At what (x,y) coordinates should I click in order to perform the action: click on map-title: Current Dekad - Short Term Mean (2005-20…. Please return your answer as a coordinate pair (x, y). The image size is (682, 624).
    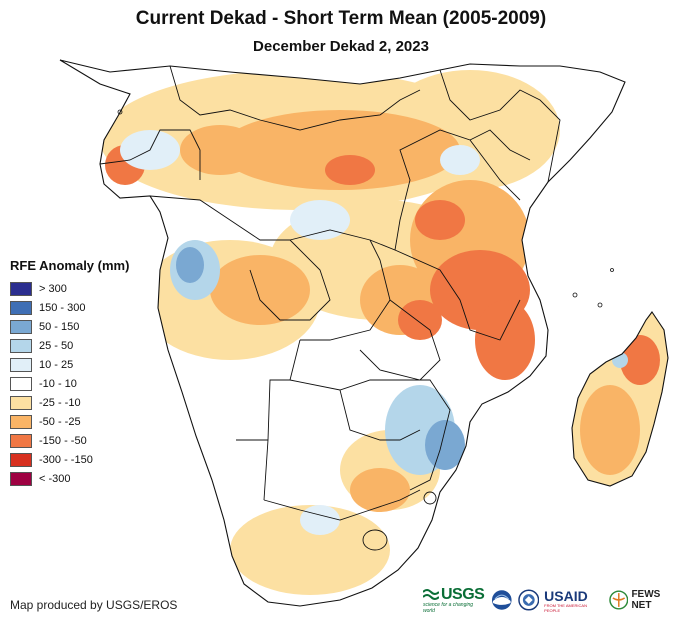
    Looking at the image, I should click on (341, 18).